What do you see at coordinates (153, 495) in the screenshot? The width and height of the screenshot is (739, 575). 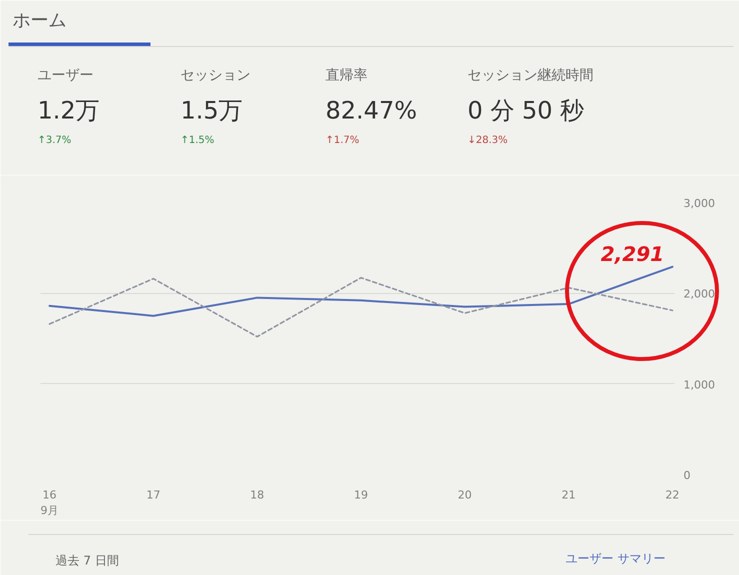 I see `x-tick-label: 17` at bounding box center [153, 495].